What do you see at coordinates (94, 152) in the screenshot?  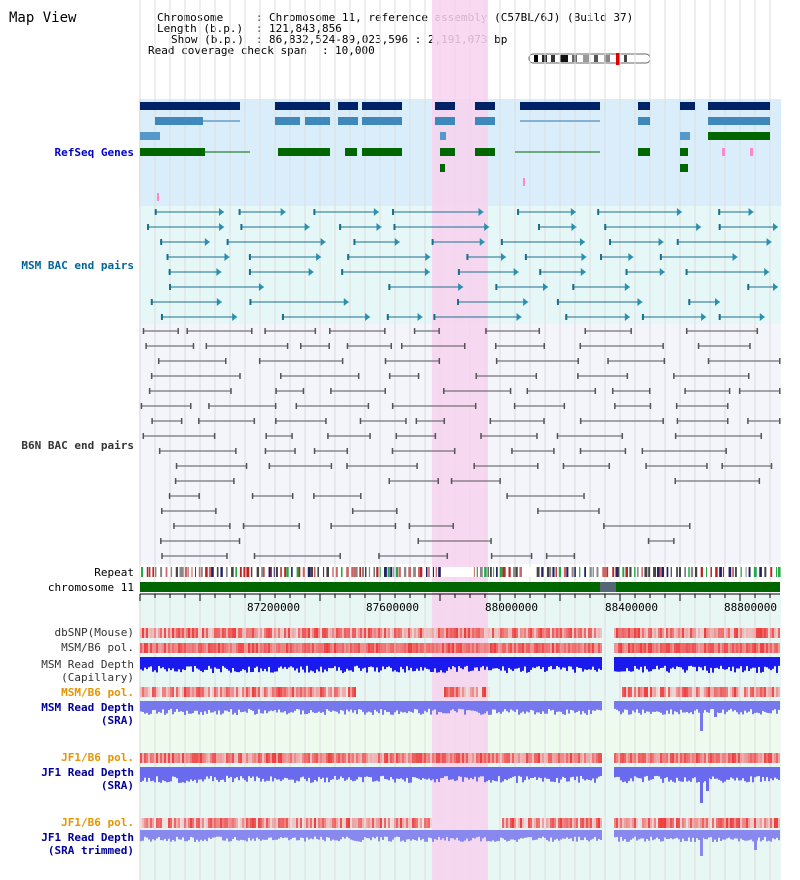 I see `track-label-refseq-genes: RefSeq Genes` at bounding box center [94, 152].